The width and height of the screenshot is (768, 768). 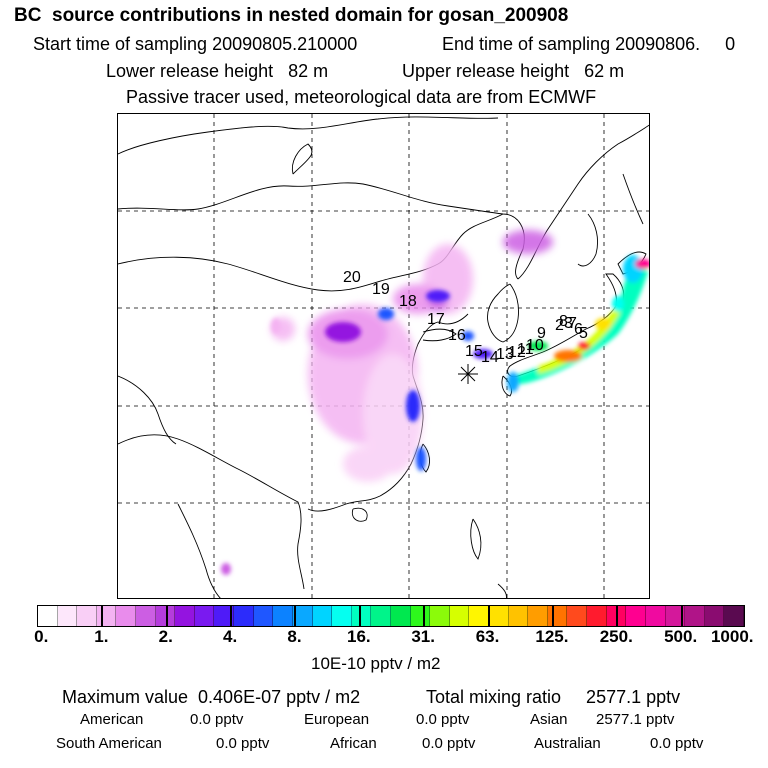 I want to click on trajectory-label: 12, so click(x=517, y=352).